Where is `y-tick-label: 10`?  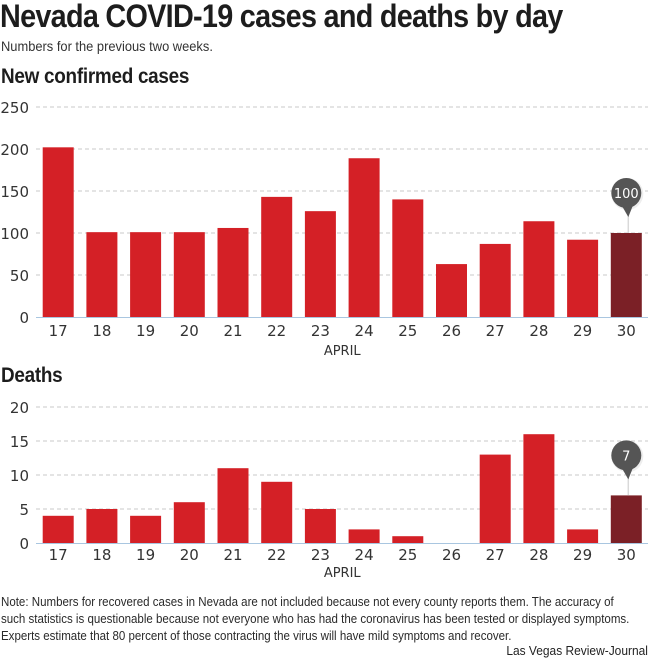 y-tick-label: 10 is located at coordinates (19, 476).